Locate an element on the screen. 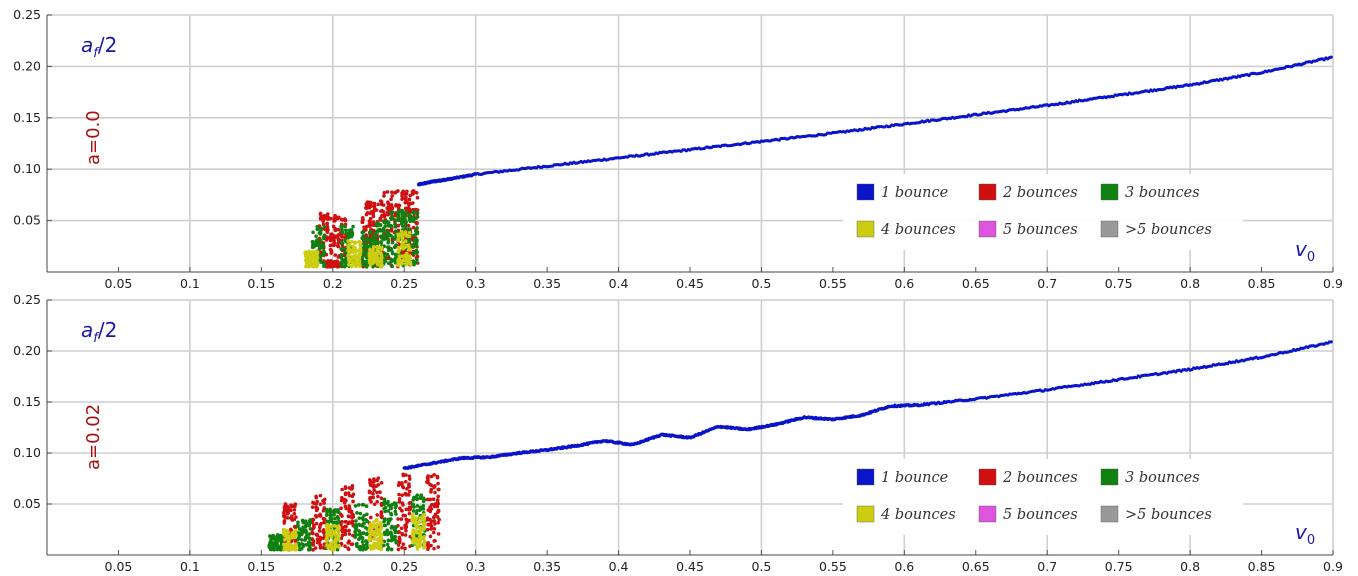  x-tick-label: 0.75 is located at coordinates (1119, 566).